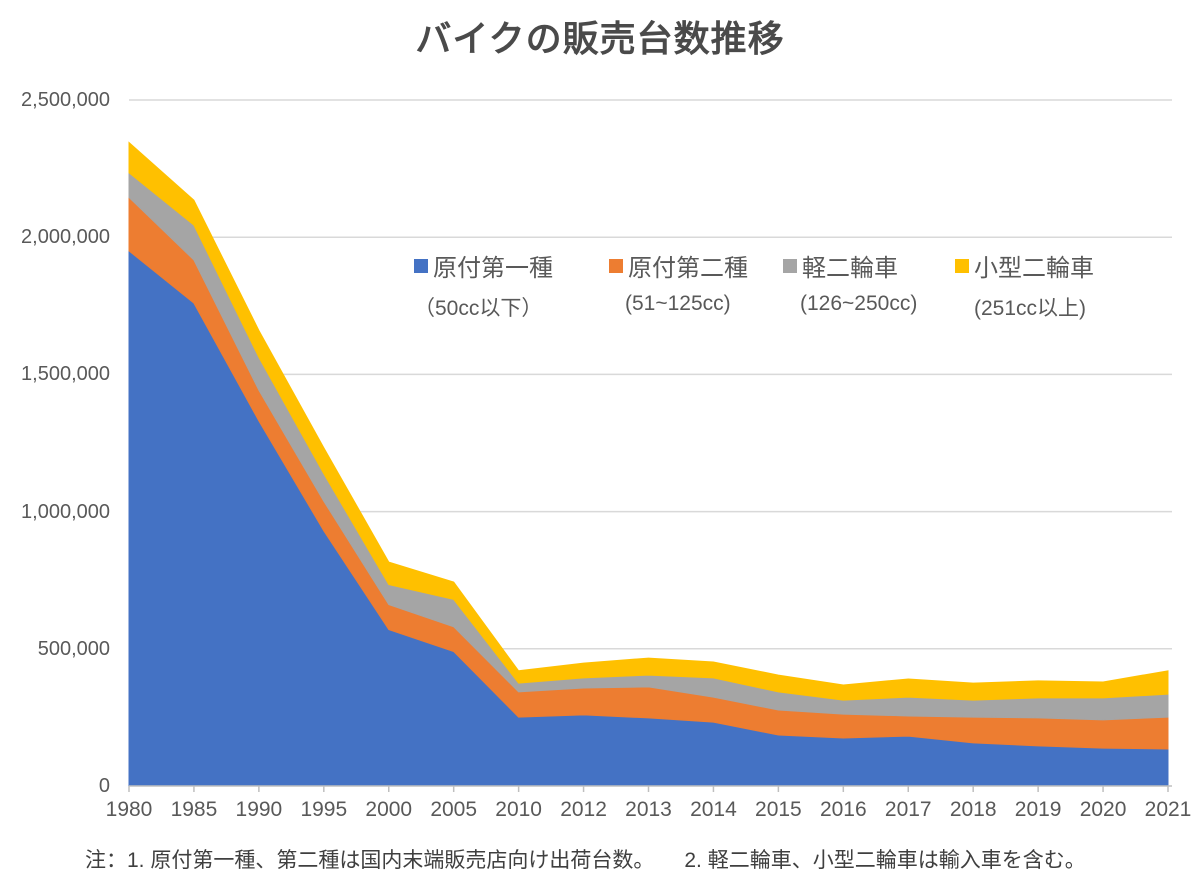 Image resolution: width=1200 pixels, height=888 pixels. What do you see at coordinates (908, 809) in the screenshot?
I see `x-axis-label-2017: 2017` at bounding box center [908, 809].